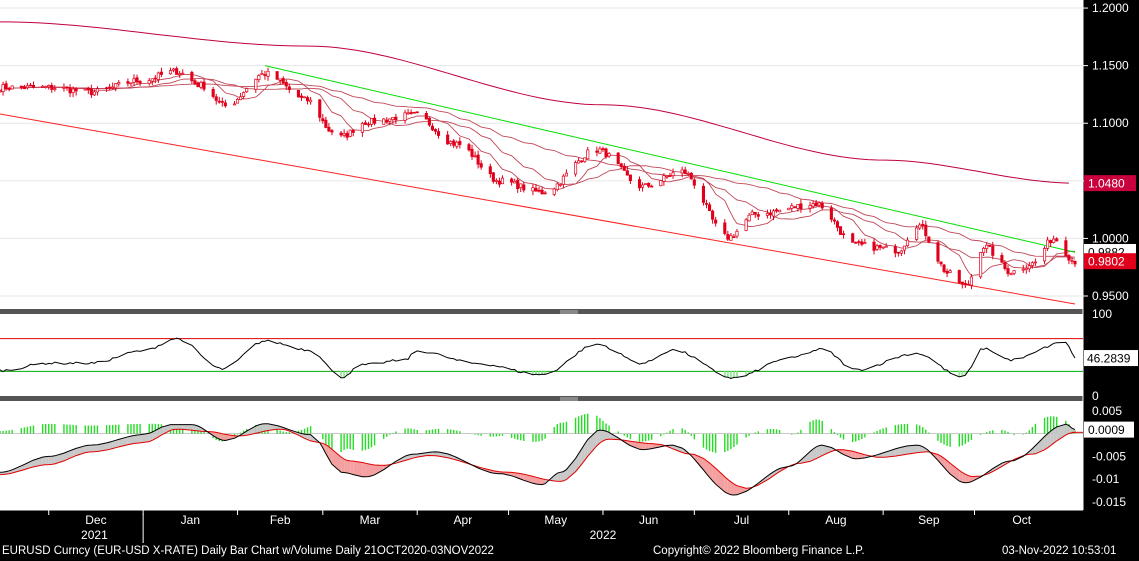 The width and height of the screenshot is (1139, 561). I want to click on rsi-tick-label: 0, so click(1095, 396).